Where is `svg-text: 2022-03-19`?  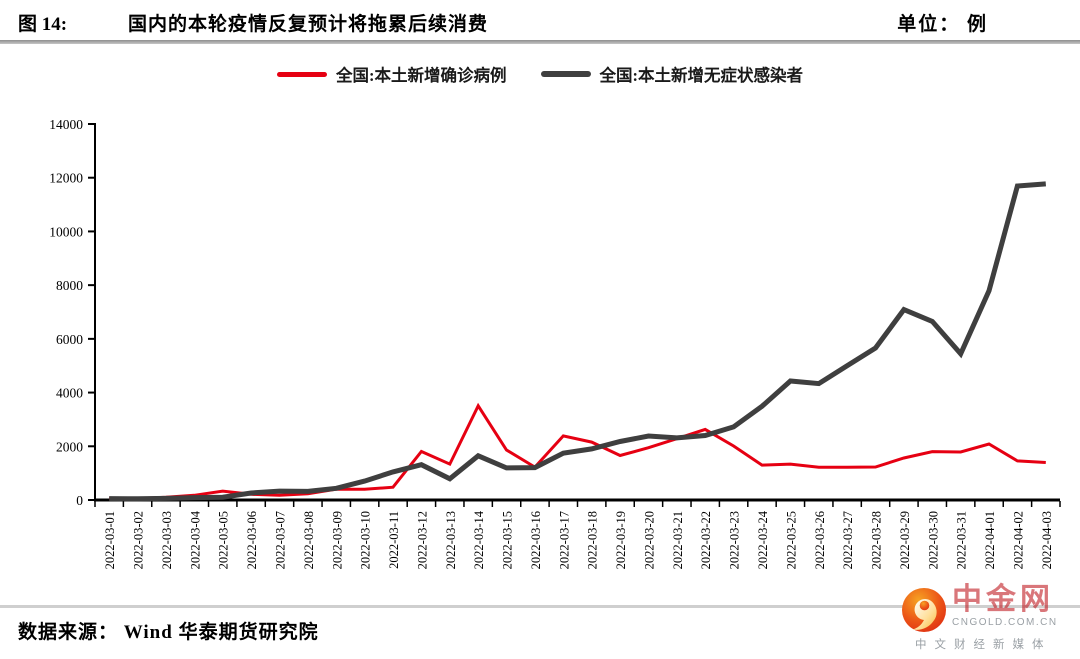 svg-text: 2022-03-19 is located at coordinates (621, 540).